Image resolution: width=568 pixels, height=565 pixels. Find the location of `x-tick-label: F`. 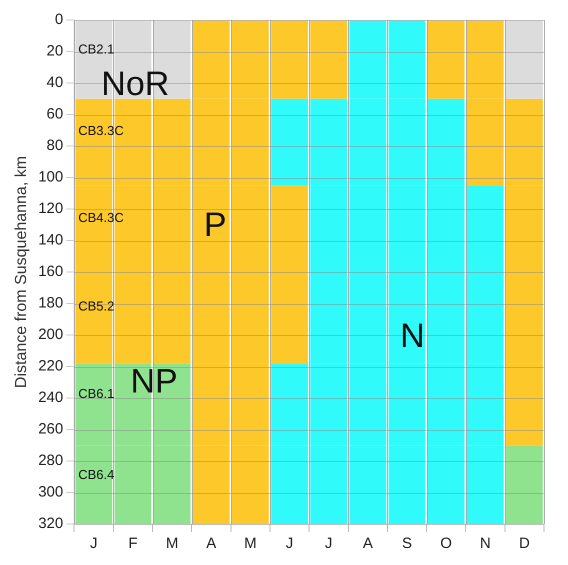

x-tick-label: F is located at coordinates (133, 543).